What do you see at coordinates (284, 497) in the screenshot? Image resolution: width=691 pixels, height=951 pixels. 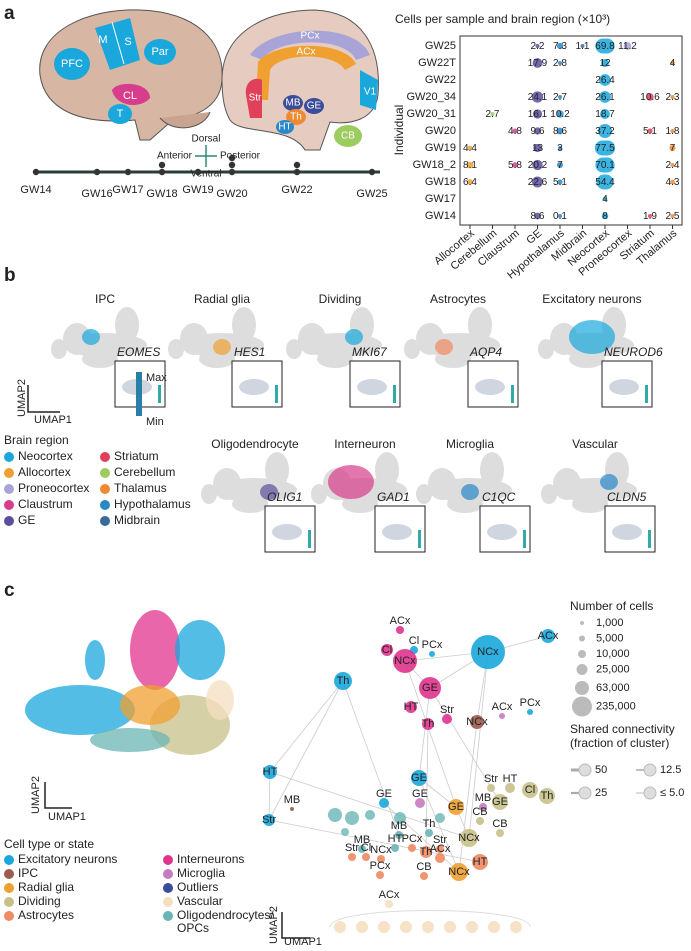 I see `gene-name: OLIG1` at bounding box center [284, 497].